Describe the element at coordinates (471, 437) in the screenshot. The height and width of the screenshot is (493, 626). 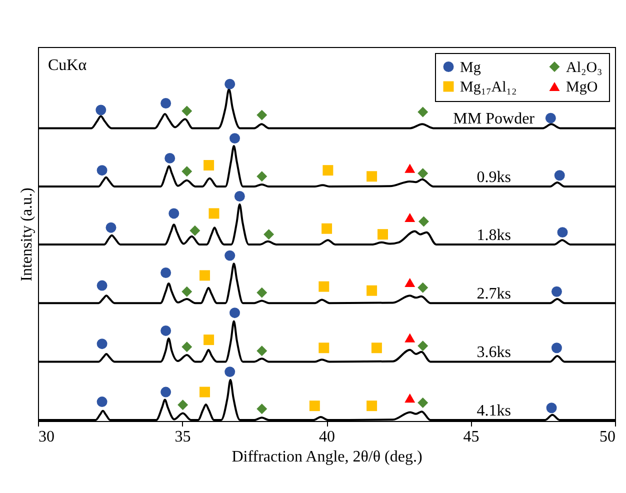
I see `x-tick-label: 45` at that location.